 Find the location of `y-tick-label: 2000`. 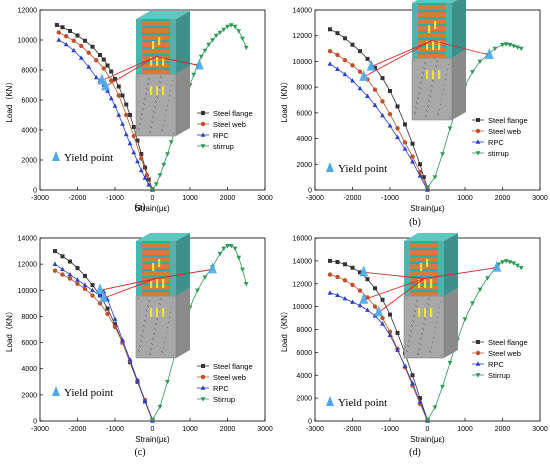

y-tick-label: 2000 is located at coordinates (29, 161).